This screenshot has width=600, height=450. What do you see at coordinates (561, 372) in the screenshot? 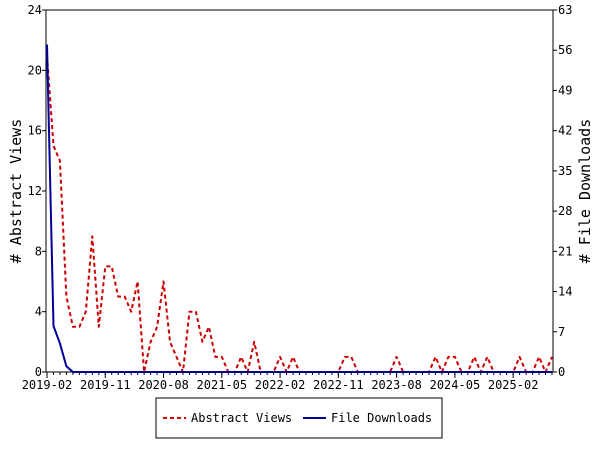
I see `y-right-tick-label: 0` at bounding box center [561, 372].